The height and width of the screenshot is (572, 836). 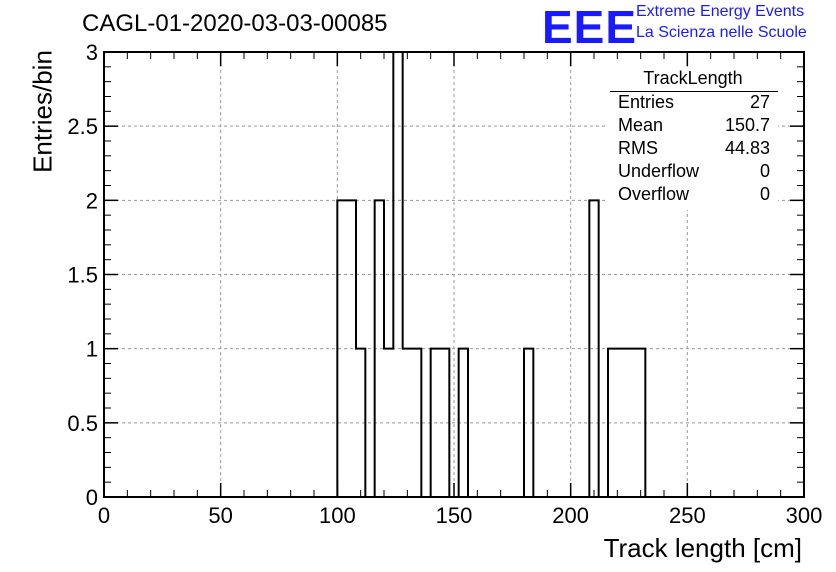 What do you see at coordinates (570, 515) in the screenshot?
I see `x-tick-label: 200` at bounding box center [570, 515].